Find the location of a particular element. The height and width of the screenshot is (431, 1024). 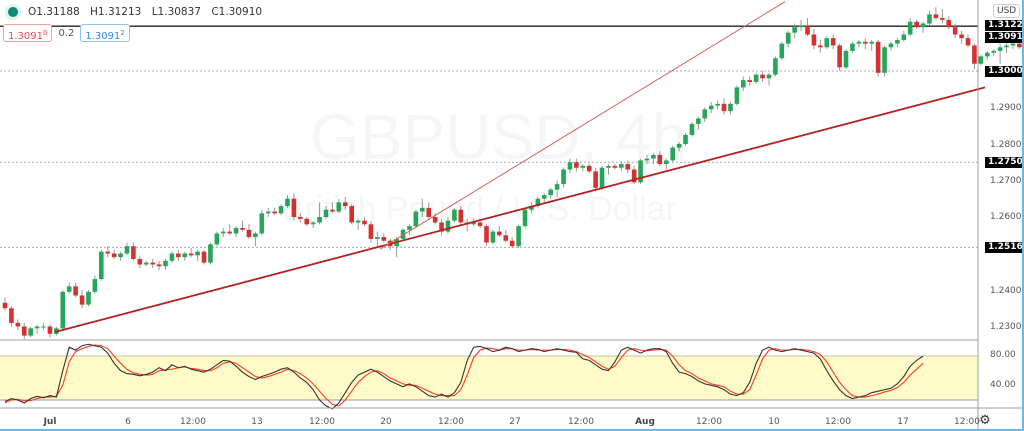

buy-pip: 2 is located at coordinates (122, 33).